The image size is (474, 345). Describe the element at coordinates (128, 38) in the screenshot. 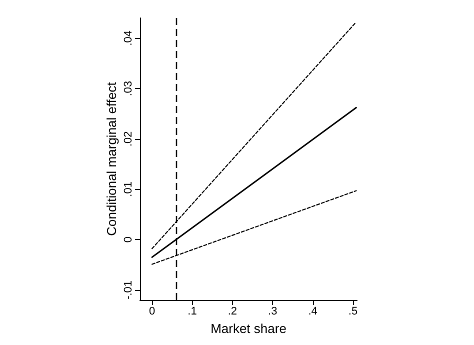

I see `y-tick-label: .04` at that location.